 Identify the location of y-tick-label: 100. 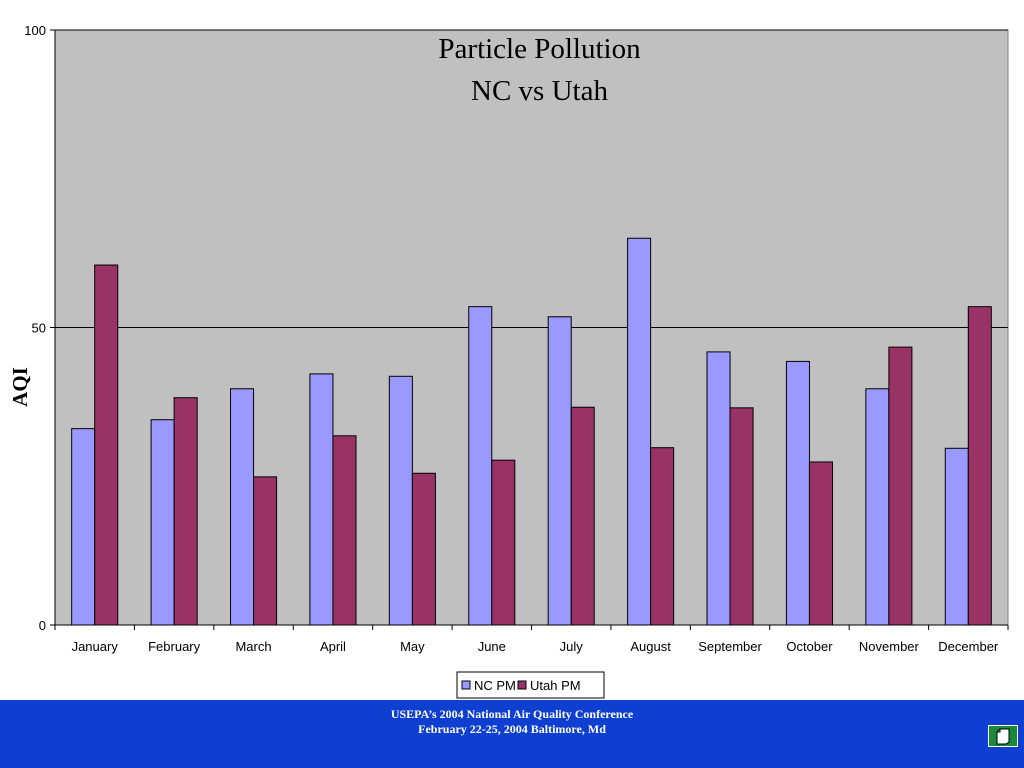
(35, 30).